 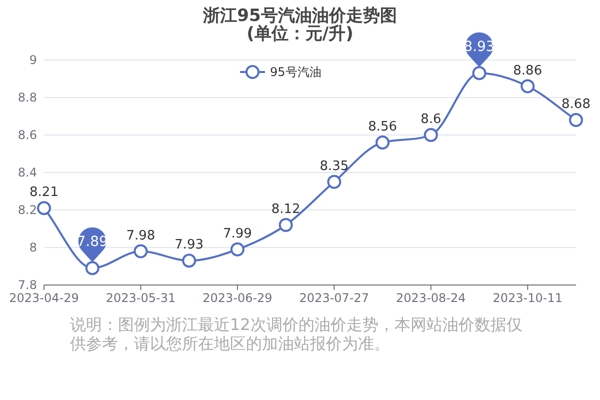 I want to click on x-tick-label: 2023-07-27, so click(x=334, y=298).